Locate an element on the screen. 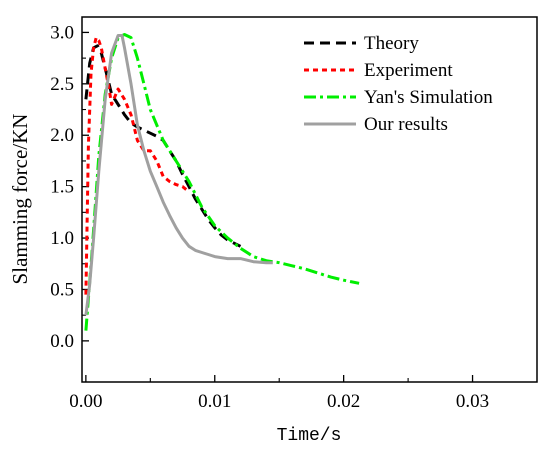 The width and height of the screenshot is (550, 453). y-axis-label: Slamming force/KN is located at coordinates (20, 199).